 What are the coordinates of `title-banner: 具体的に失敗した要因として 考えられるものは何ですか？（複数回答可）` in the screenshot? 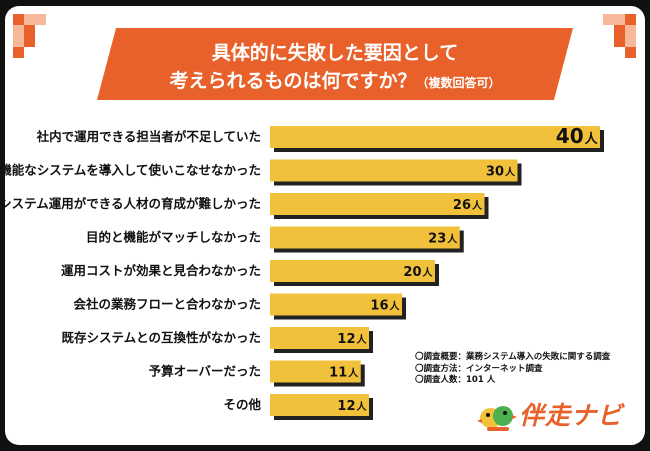 It's located at (335, 64).